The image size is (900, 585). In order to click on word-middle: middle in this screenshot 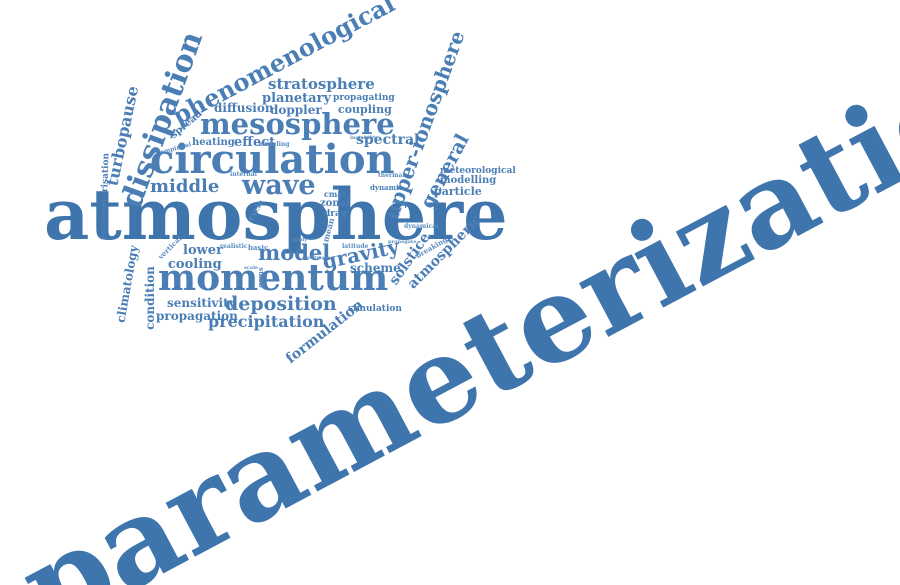, I will do `click(185, 186)`.